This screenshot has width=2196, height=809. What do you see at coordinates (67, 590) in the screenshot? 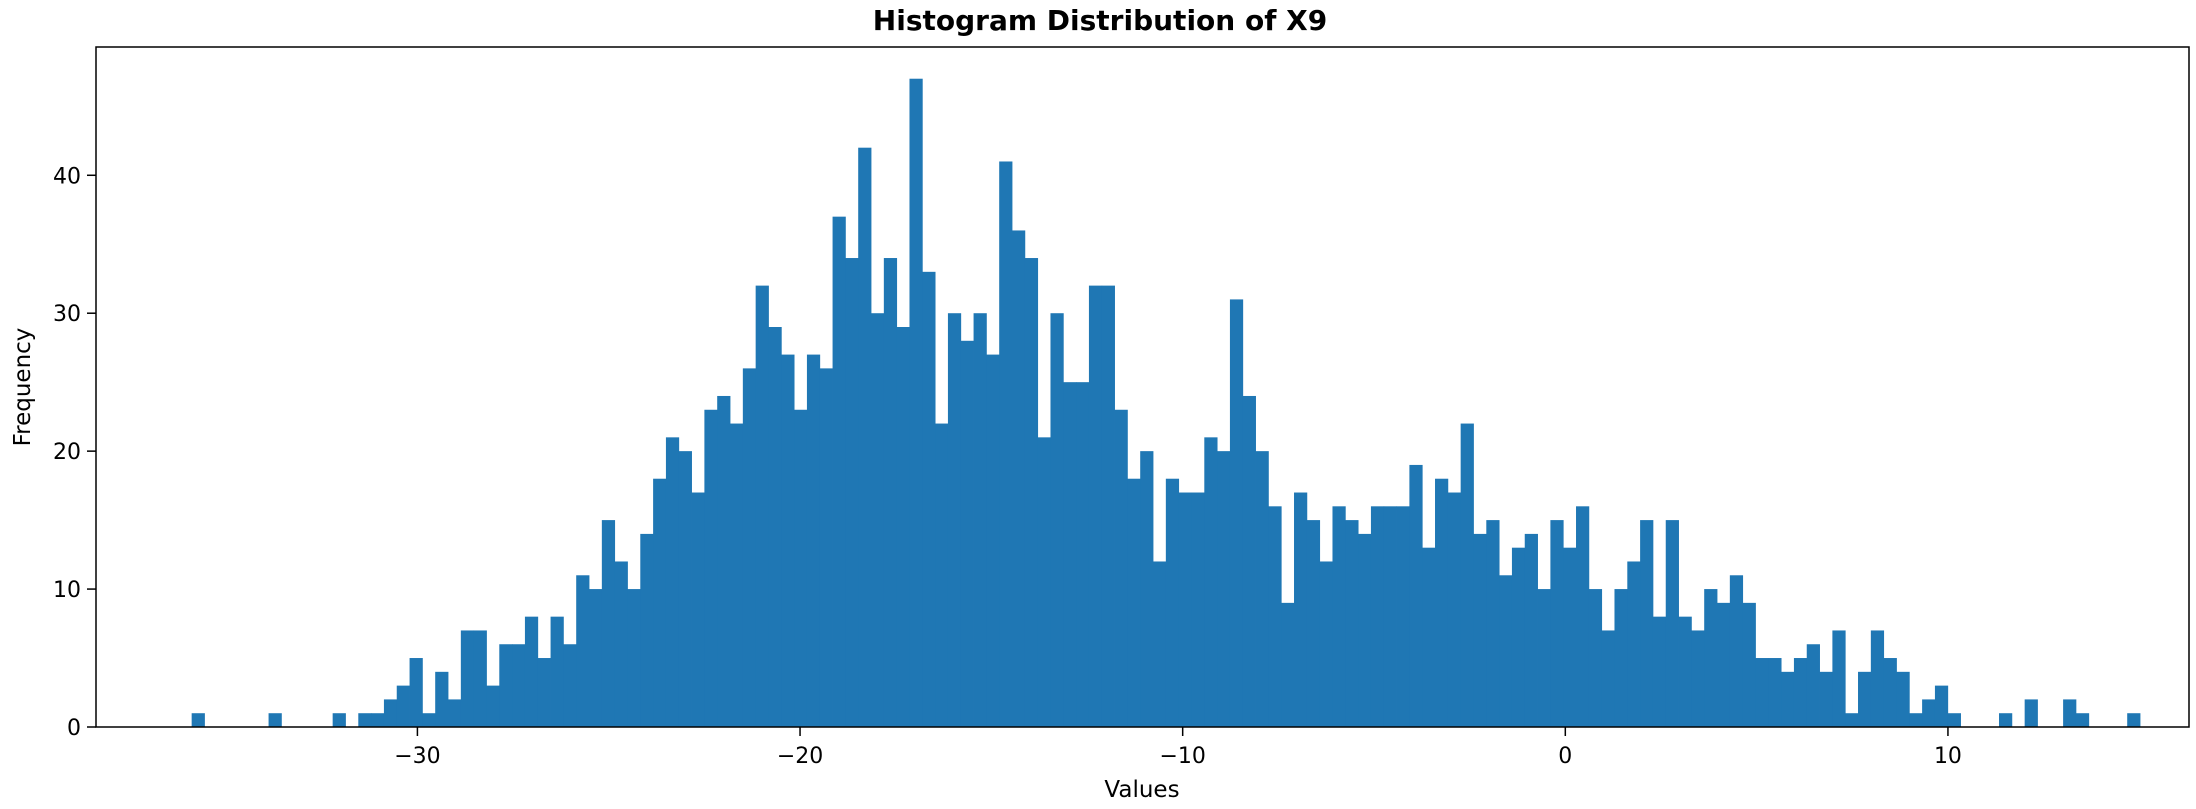
I see `y-tick-label: 10` at bounding box center [67, 590].